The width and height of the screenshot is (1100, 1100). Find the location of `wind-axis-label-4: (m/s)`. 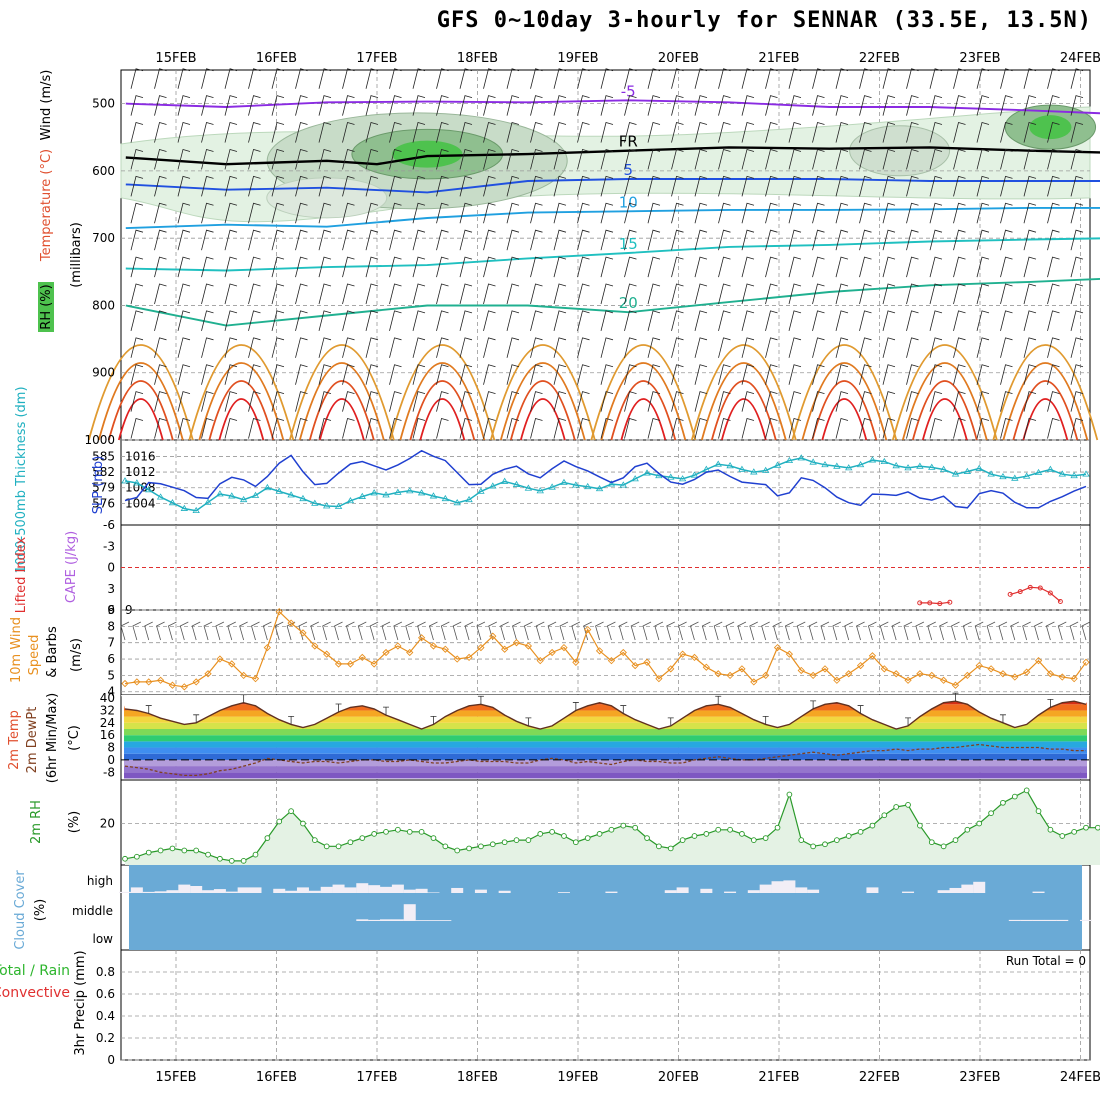

wind-axis-label-4: (m/s) is located at coordinates (76, 655).